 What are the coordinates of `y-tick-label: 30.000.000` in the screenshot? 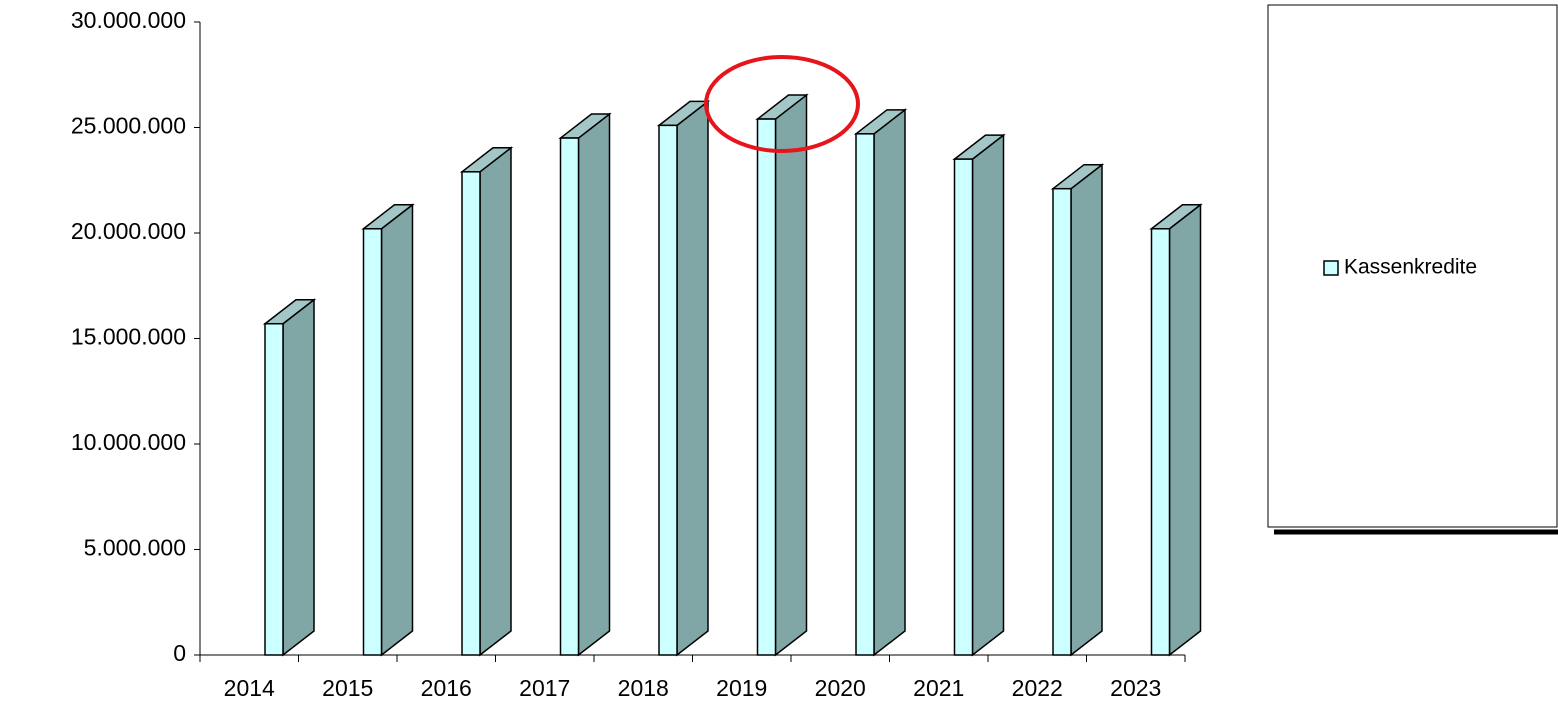 It's located at (128, 20).